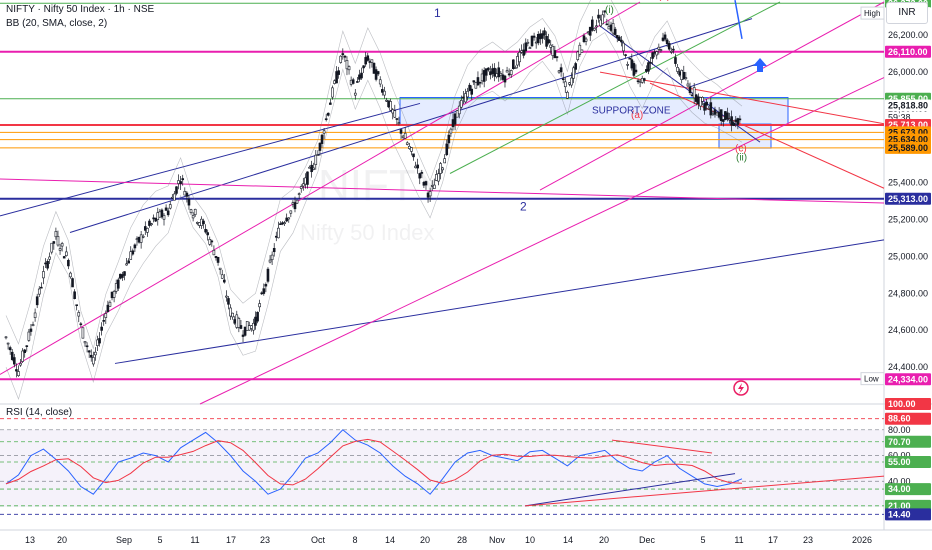 The image size is (932, 550). I want to click on wave-label-ii: (ii), so click(741, 158).